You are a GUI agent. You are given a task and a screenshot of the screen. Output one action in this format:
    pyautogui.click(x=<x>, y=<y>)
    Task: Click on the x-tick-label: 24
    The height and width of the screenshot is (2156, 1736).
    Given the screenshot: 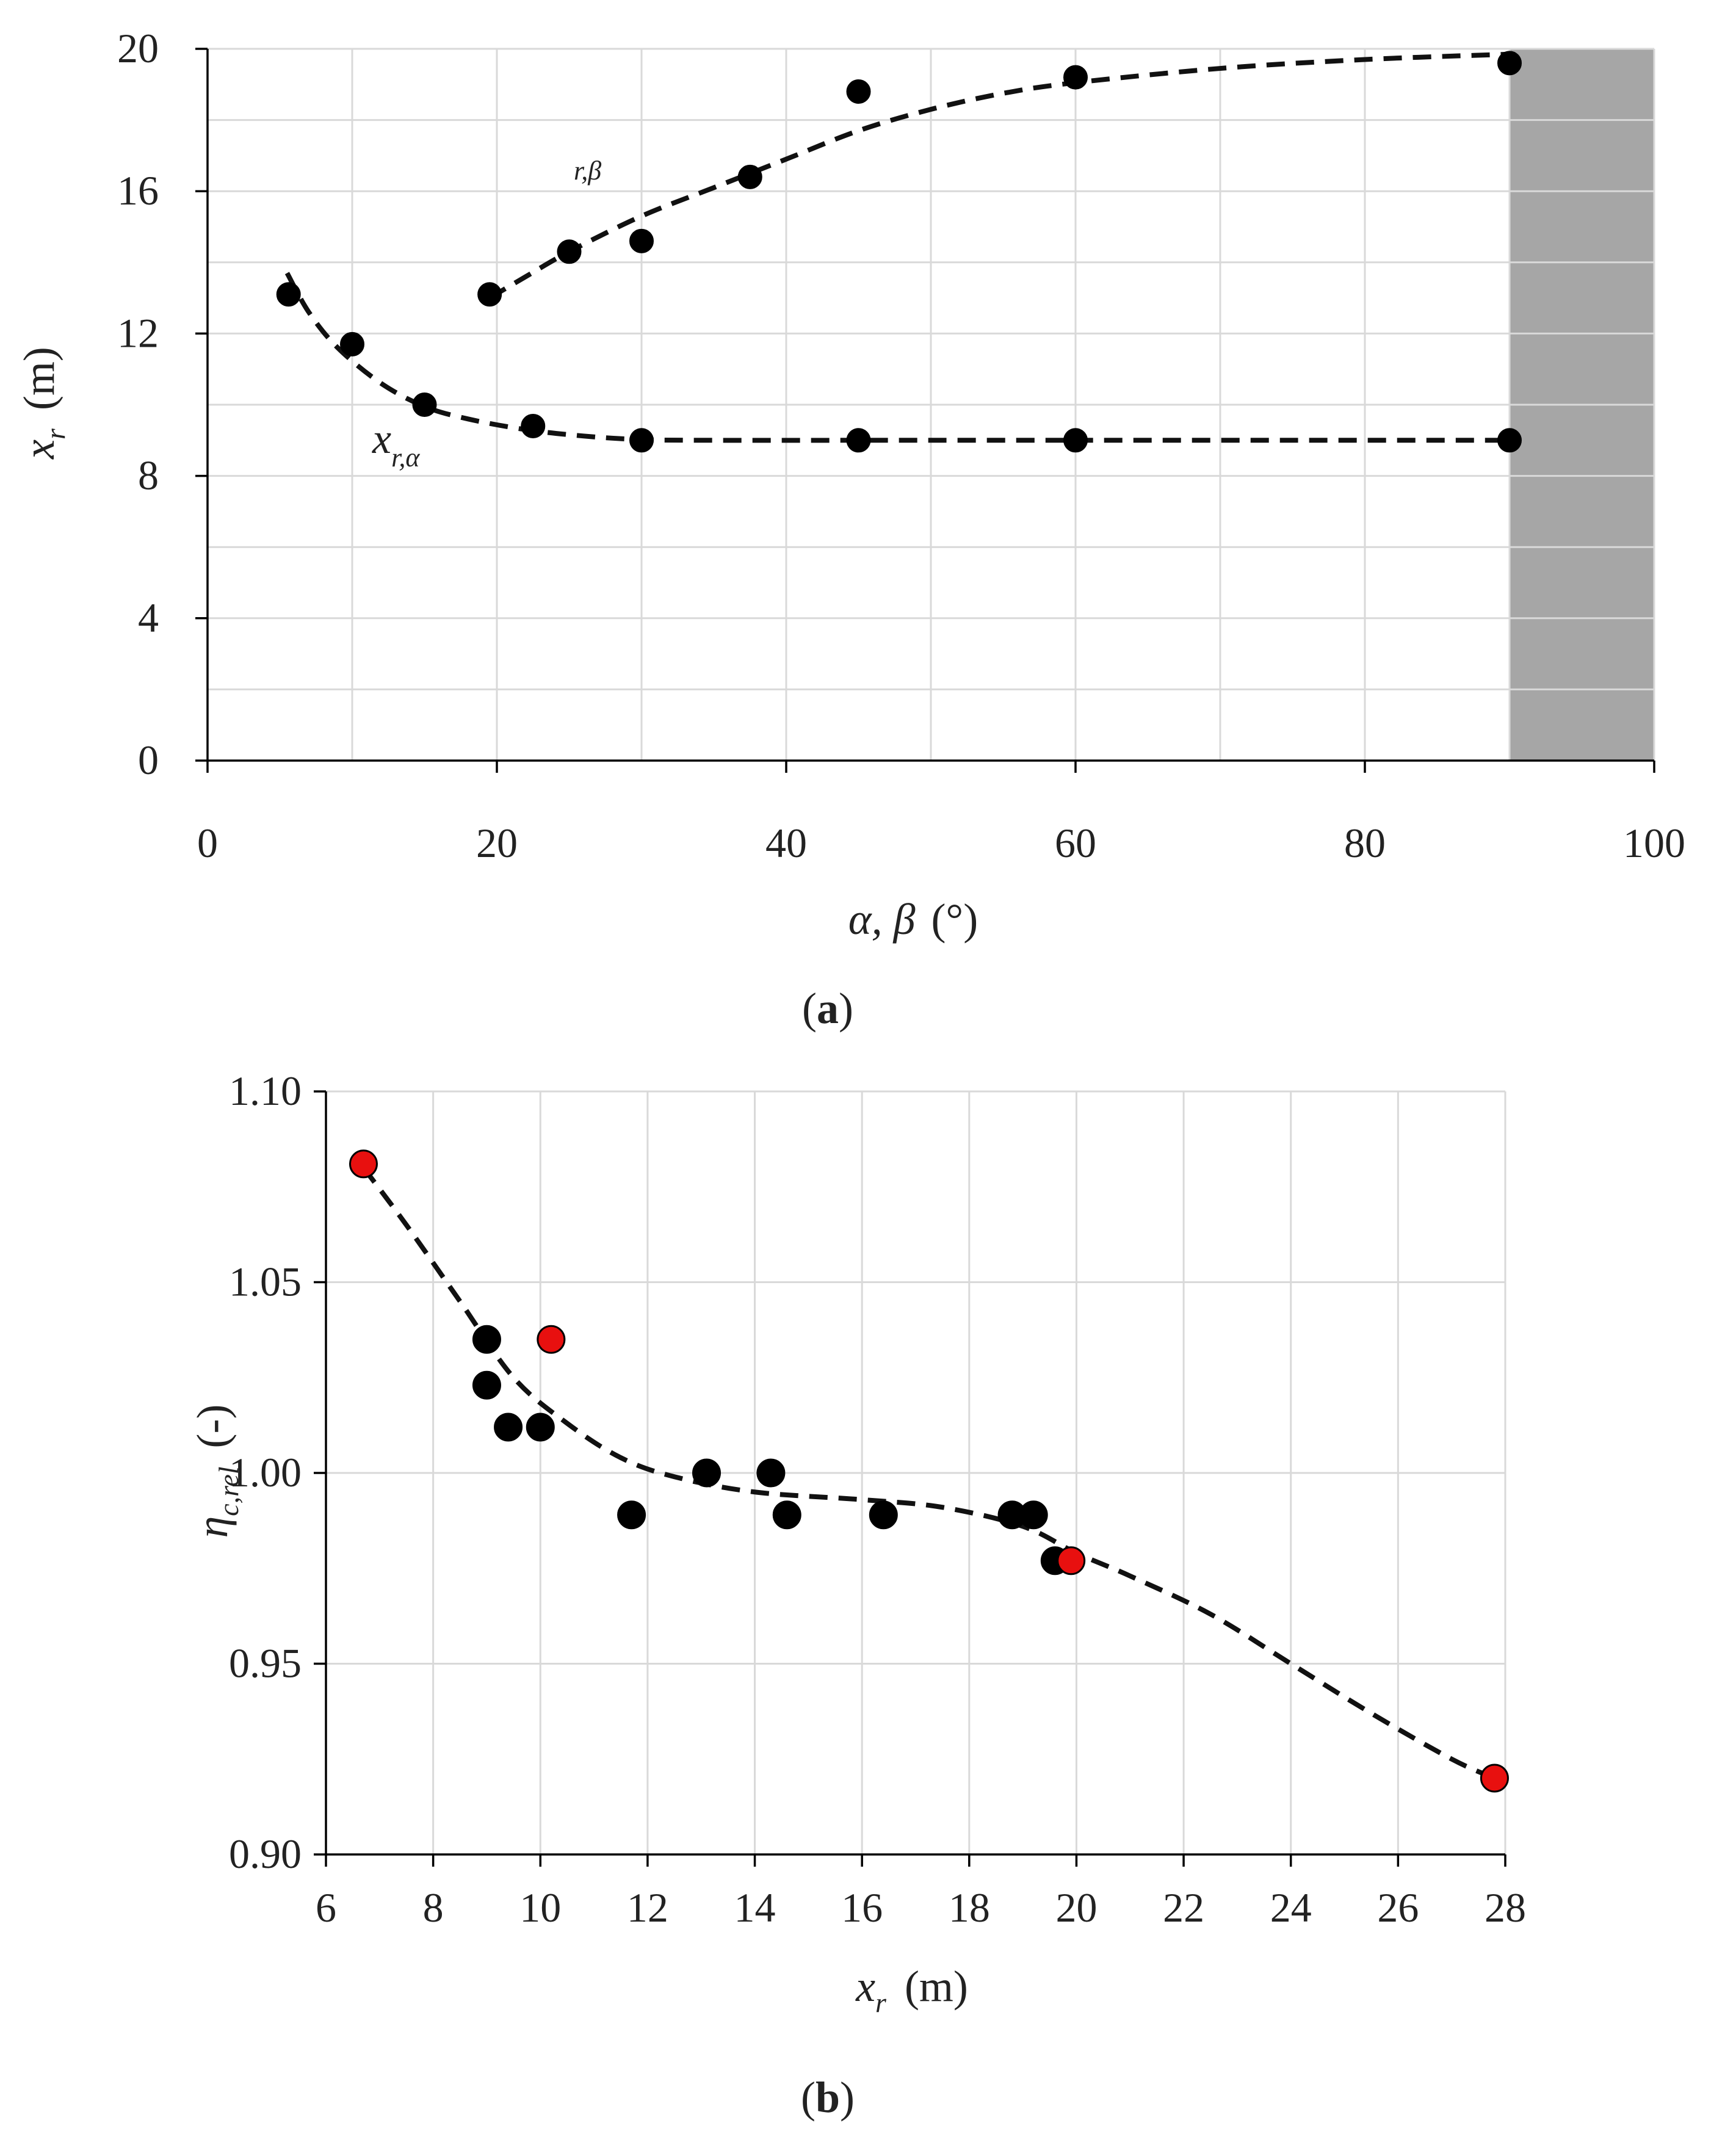 What is the action you would take?
    pyautogui.click(x=1291, y=1908)
    